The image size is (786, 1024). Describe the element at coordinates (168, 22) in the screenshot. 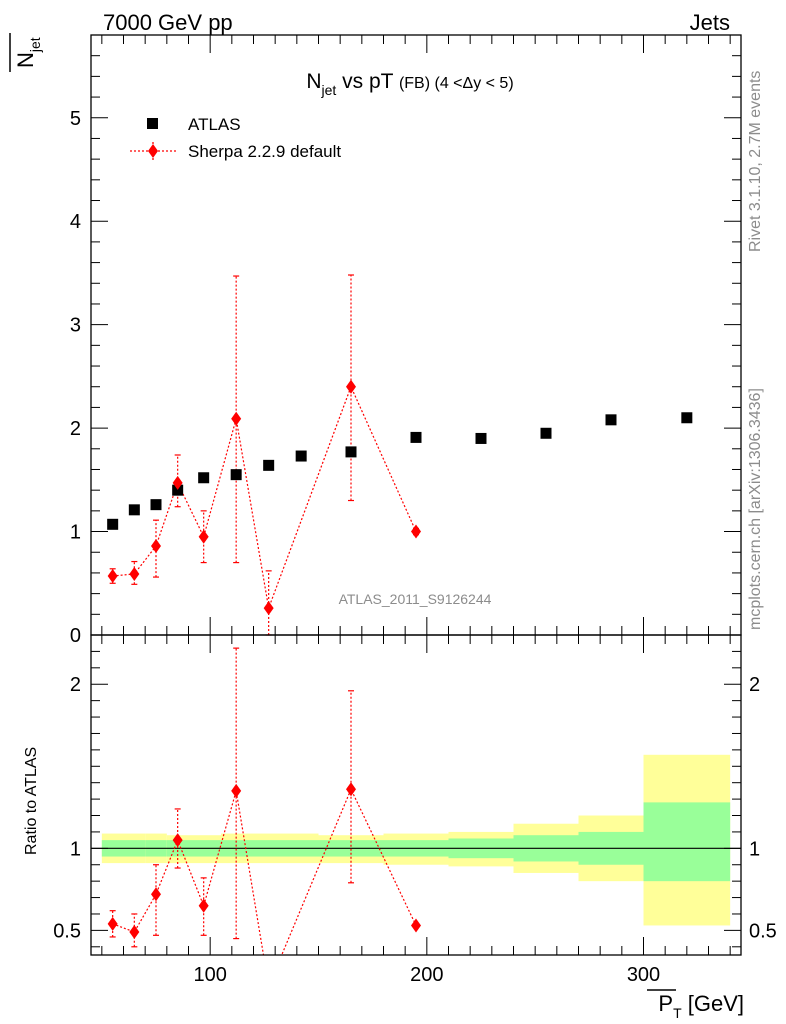

I see `header-left: 7000 GeV pp` at that location.